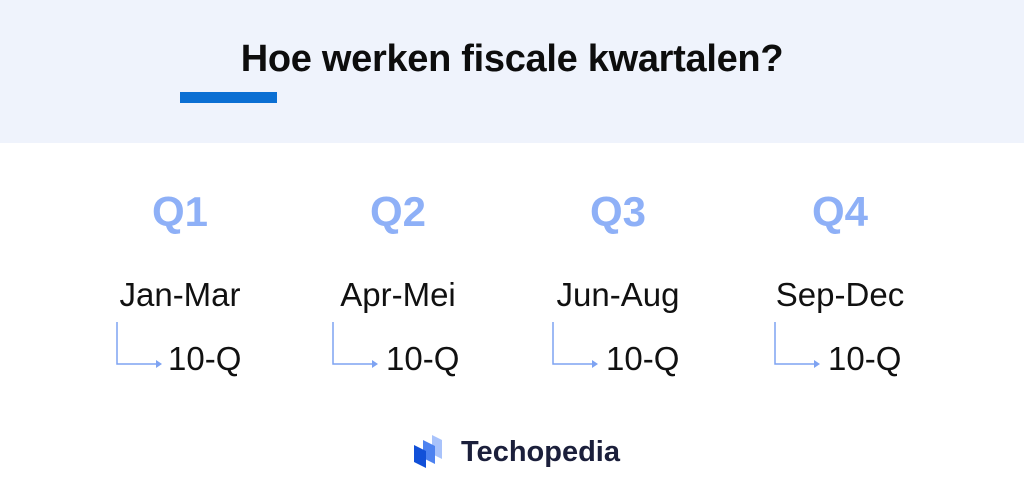  I want to click on techopedia-logo-icon, so click(428, 451).